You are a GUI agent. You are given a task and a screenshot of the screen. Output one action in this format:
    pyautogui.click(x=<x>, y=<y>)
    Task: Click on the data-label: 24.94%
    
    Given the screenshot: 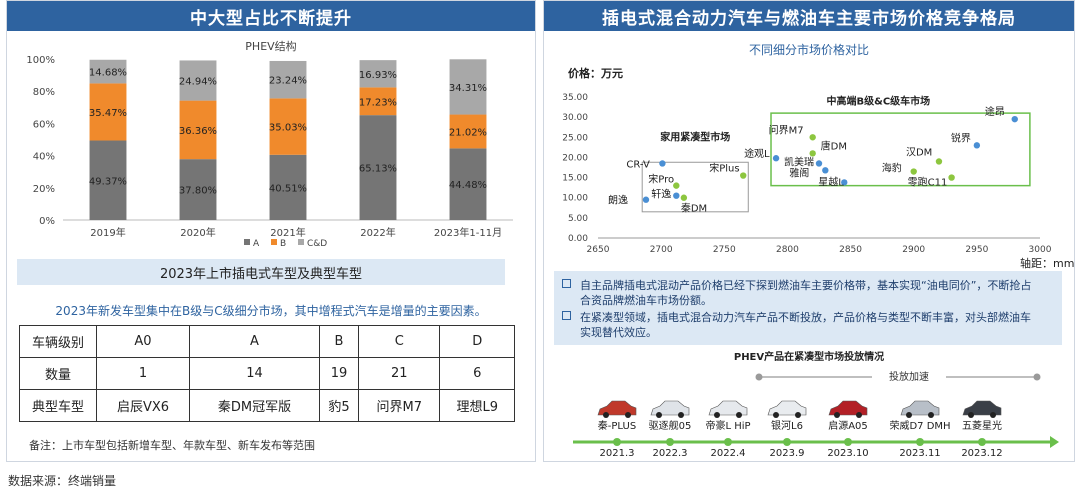 What is the action you would take?
    pyautogui.click(x=198, y=82)
    